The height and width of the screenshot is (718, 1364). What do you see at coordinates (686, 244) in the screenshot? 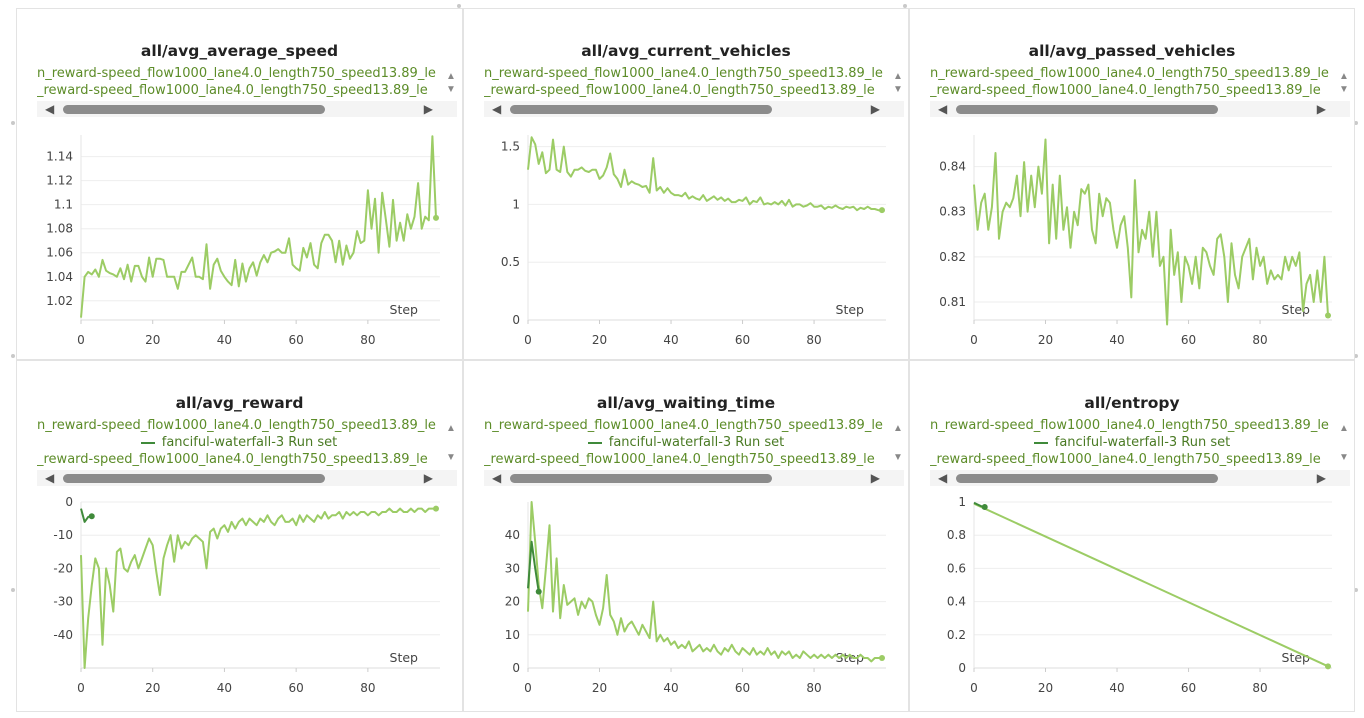
I see `chart-plot: 0 0.5 1 1.5 0 20 40 60 80 Step` at bounding box center [686, 244].